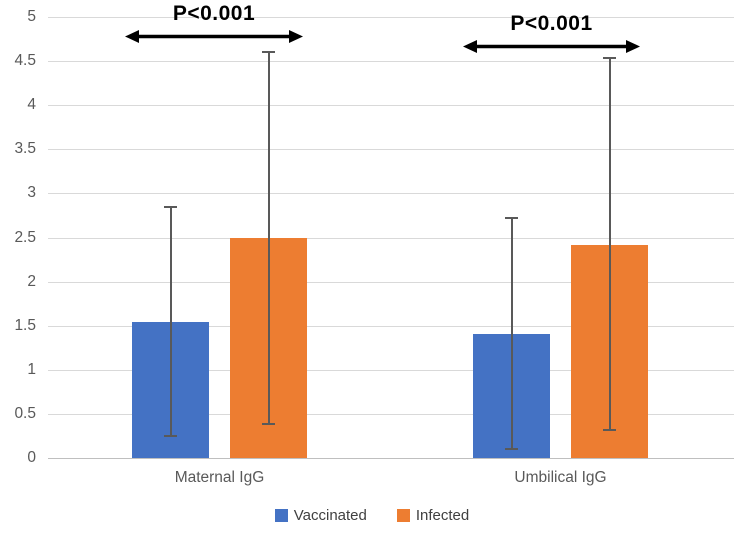 Image resolution: width=744 pixels, height=540 pixels. What do you see at coordinates (31, 369) in the screenshot?
I see `y-tick-label-1: 1` at bounding box center [31, 369].